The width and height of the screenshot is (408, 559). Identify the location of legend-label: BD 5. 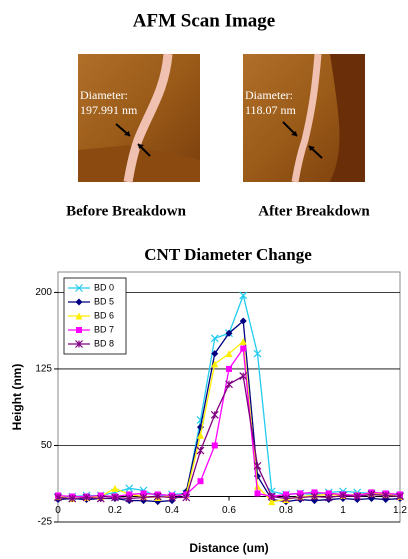
(104, 301).